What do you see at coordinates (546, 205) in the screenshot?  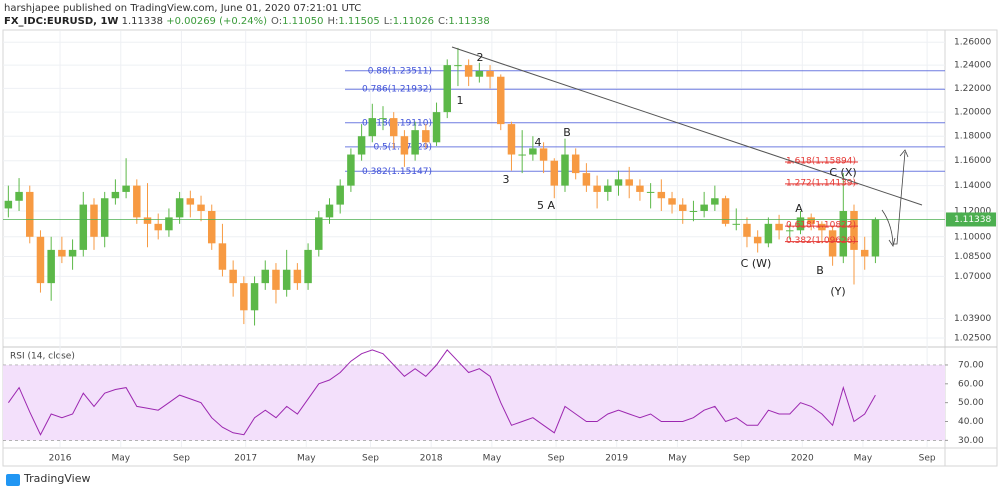 I see `wave-label: 5 A` at bounding box center [546, 205].